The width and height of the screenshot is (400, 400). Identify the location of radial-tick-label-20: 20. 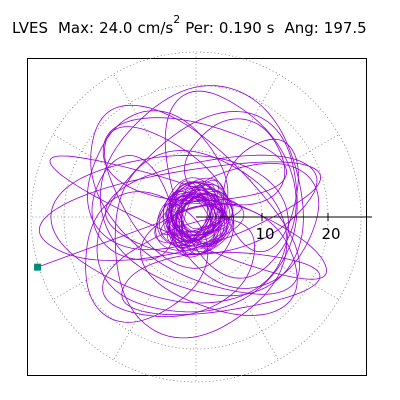
(330, 234).